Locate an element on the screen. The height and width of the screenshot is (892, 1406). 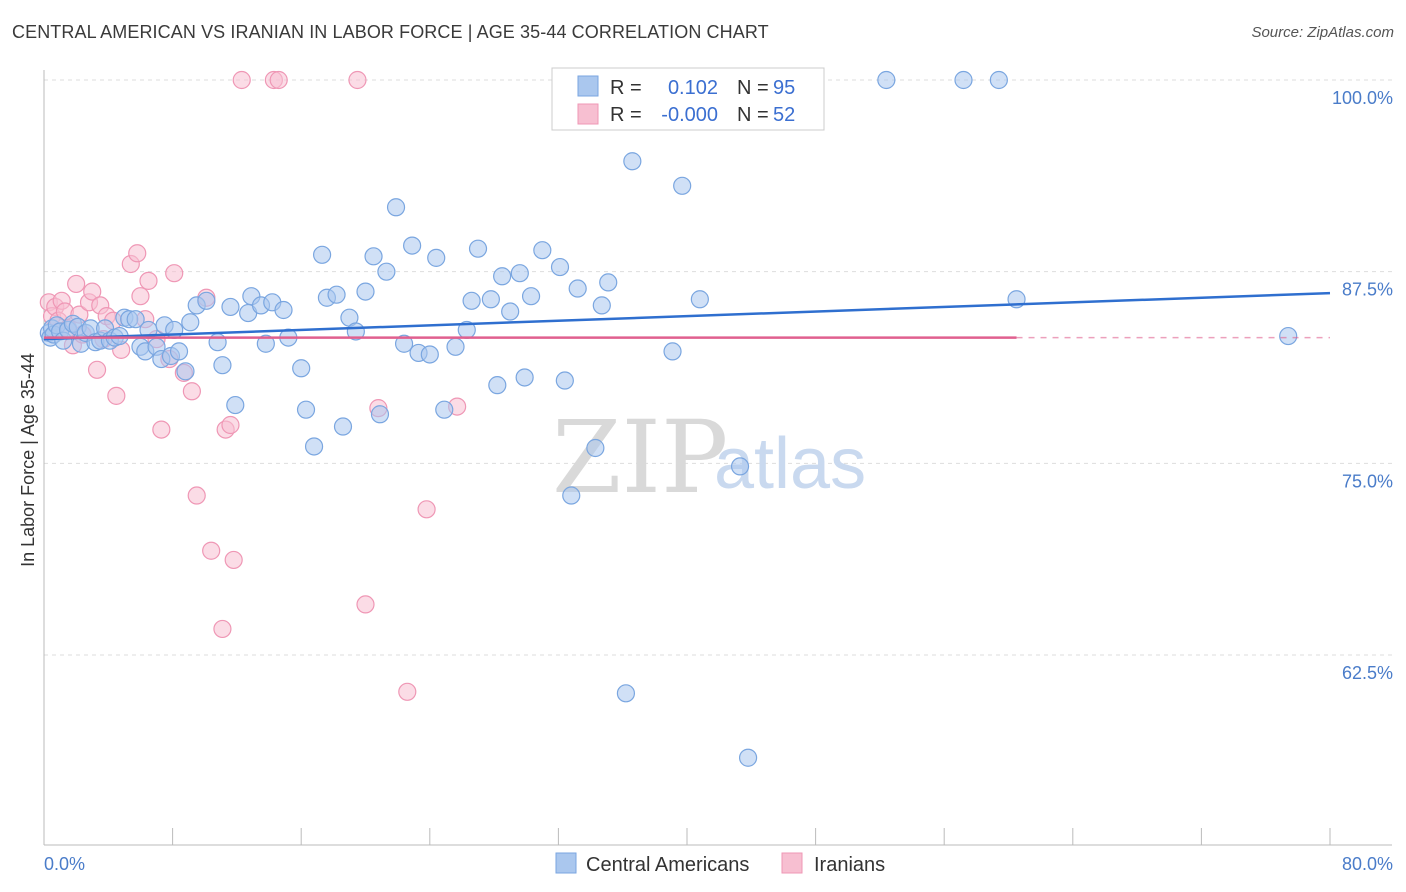
legend-r-value-2: -0.000 is located at coordinates (689, 115).